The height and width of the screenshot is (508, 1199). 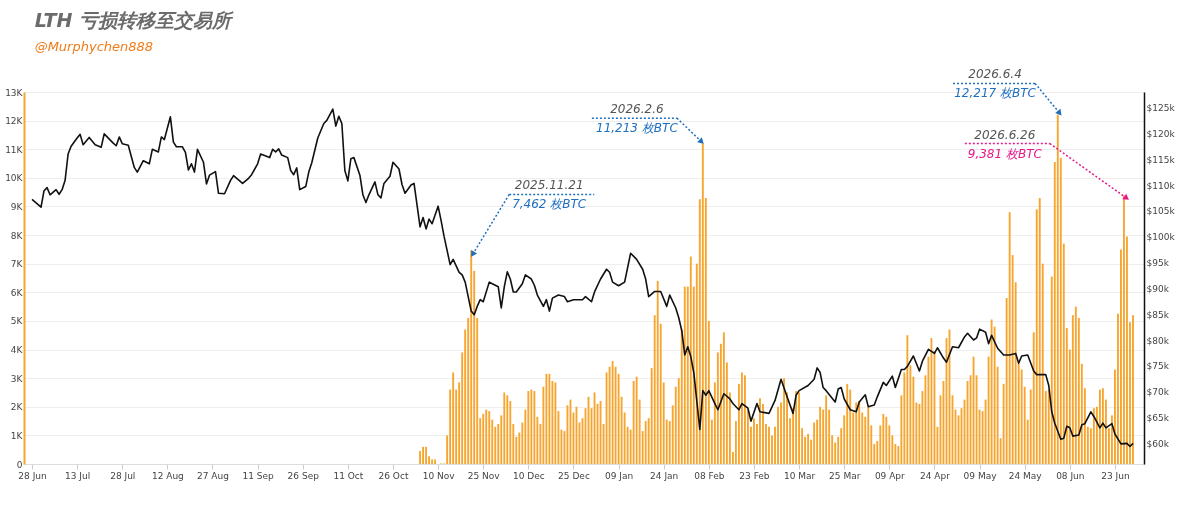 I want to click on x-tick-label: 09 Apr, so click(x=890, y=475).